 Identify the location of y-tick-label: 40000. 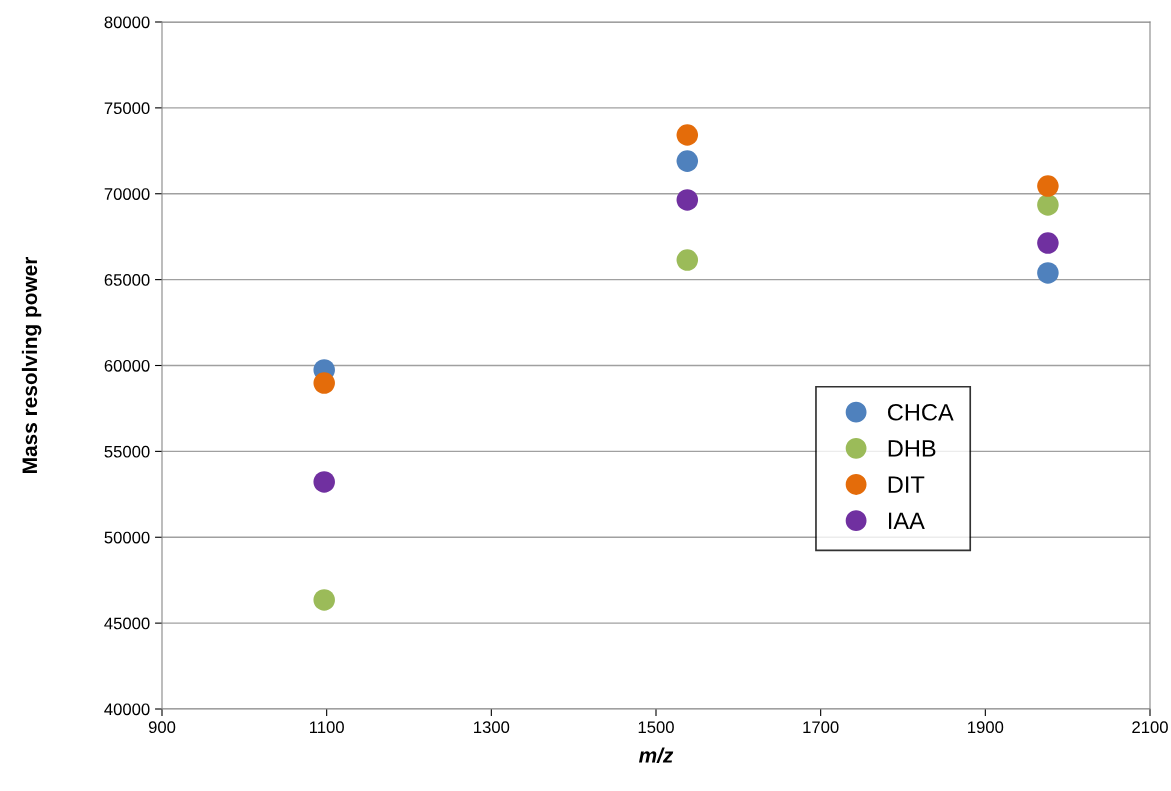
(127, 709).